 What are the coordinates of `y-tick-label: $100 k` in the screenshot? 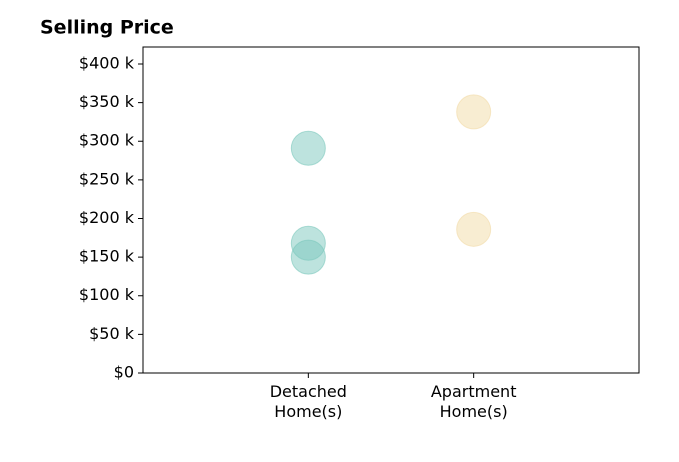 It's located at (107, 294).